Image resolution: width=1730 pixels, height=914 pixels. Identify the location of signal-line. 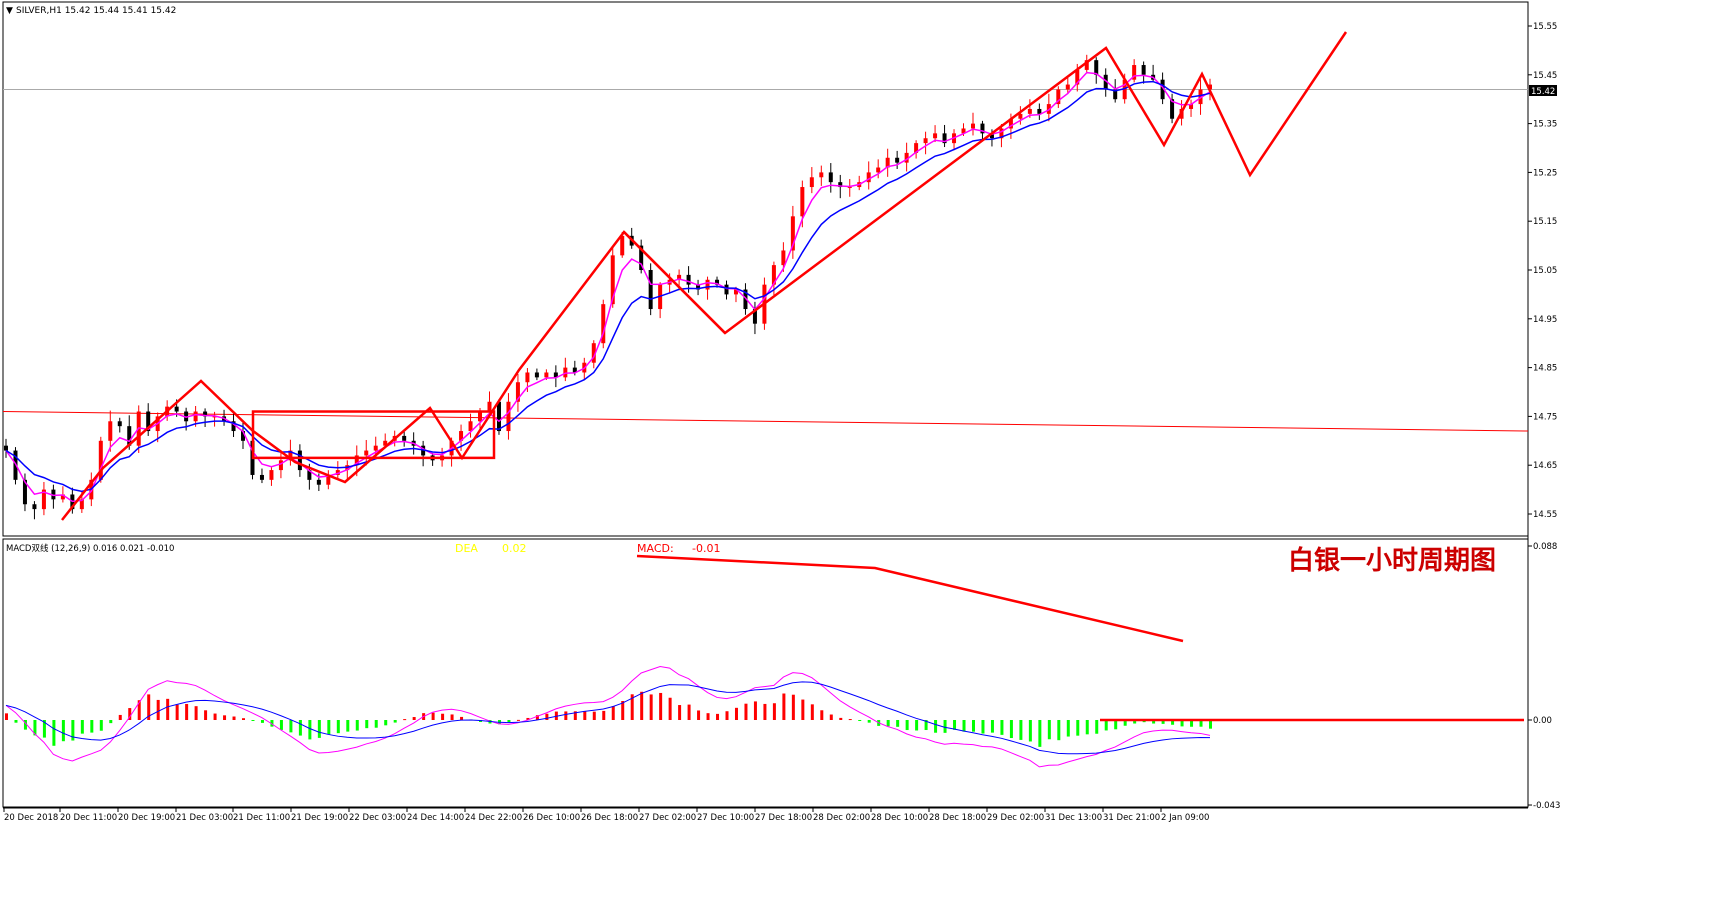
(608, 718).